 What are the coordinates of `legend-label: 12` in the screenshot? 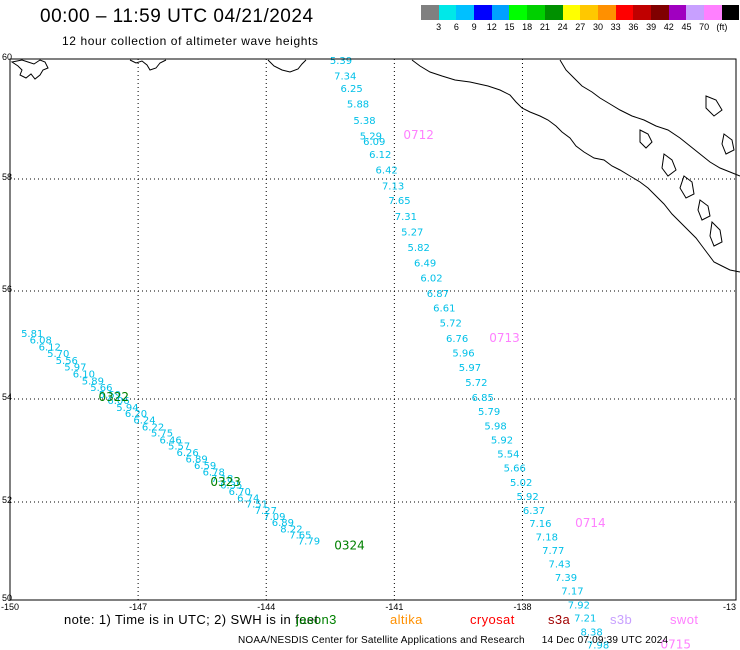 It's located at (491, 27).